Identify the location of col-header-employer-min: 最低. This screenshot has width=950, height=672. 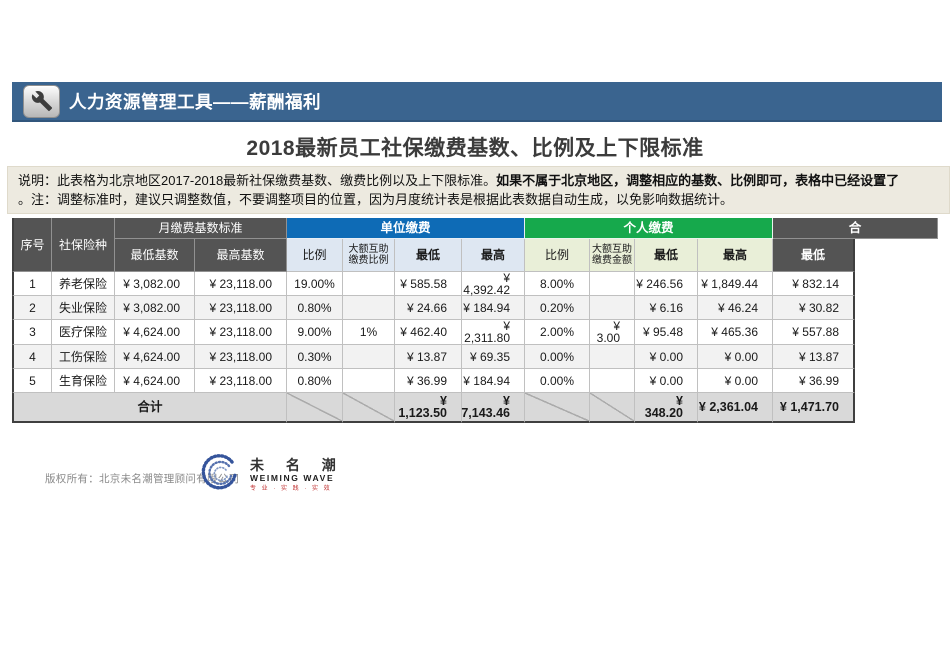
(428, 255).